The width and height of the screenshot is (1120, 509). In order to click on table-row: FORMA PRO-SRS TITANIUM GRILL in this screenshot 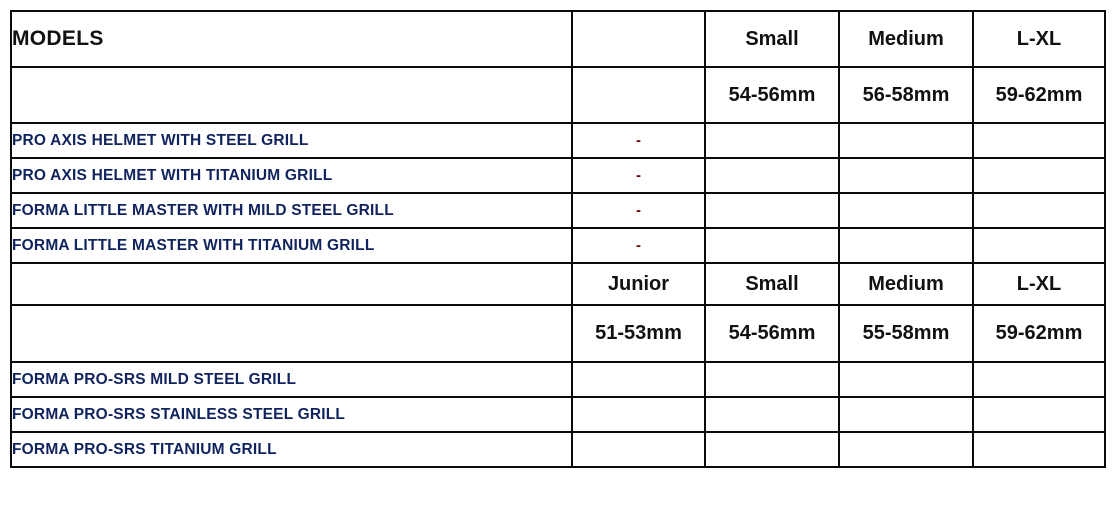, I will do `click(558, 449)`.